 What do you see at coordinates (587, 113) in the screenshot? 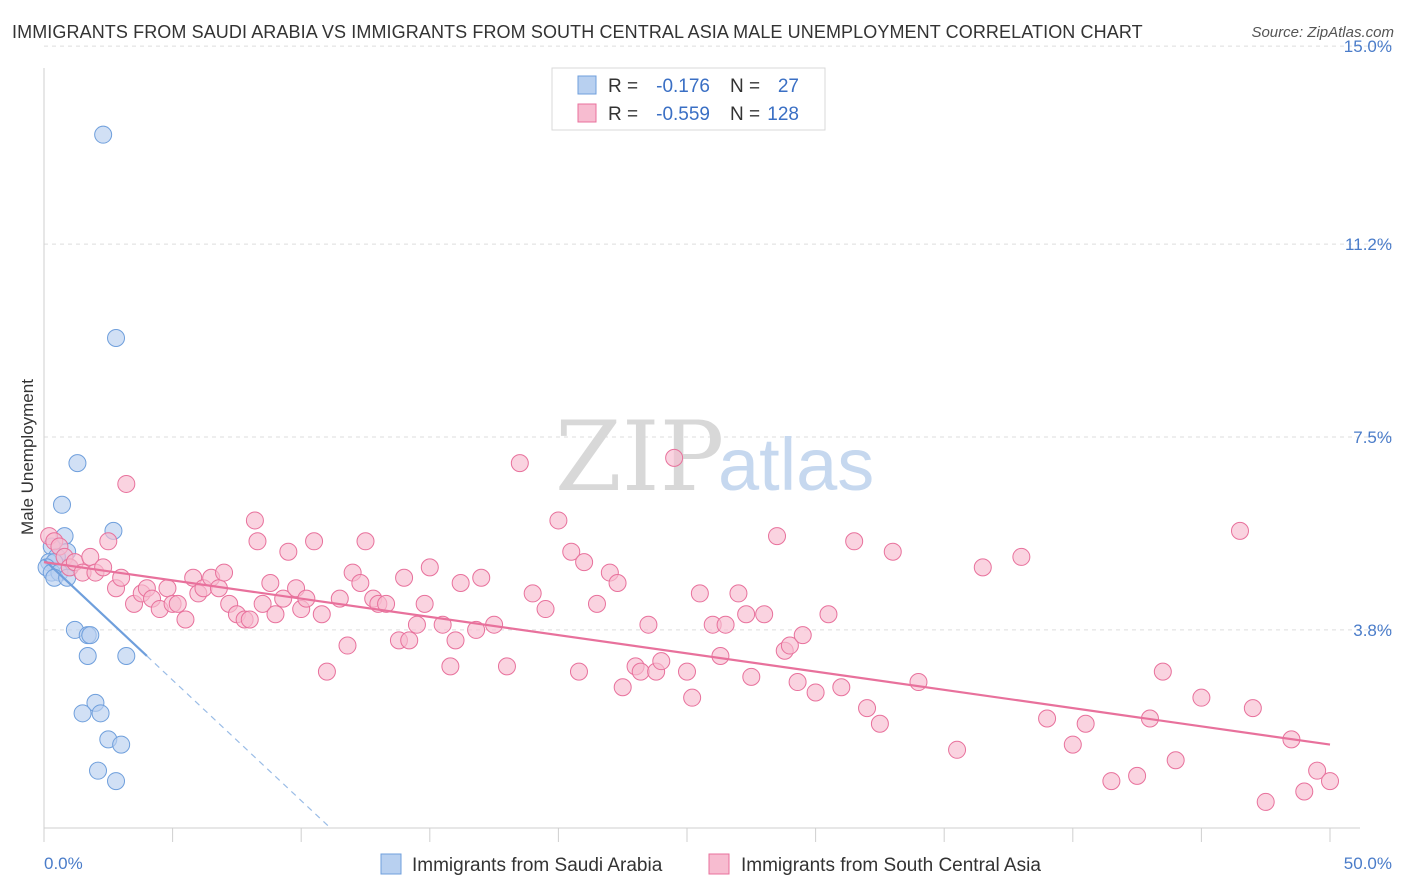
I see `legend-swatch-south-central-asia` at bounding box center [587, 113].